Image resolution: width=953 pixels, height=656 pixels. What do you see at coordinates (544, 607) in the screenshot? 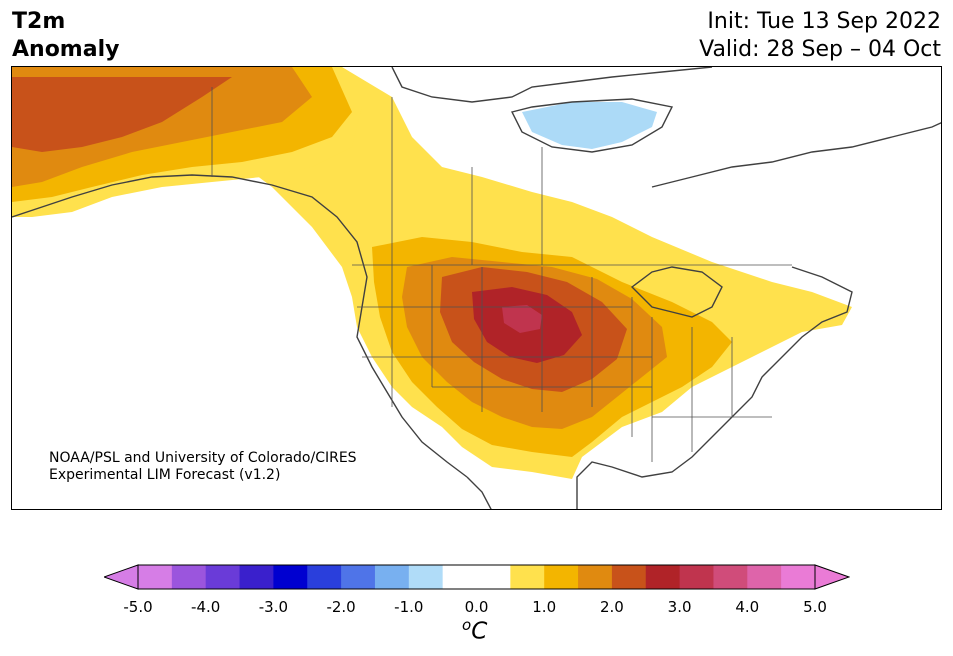
I see `colorbar-tick-label: 1.0` at bounding box center [544, 607].